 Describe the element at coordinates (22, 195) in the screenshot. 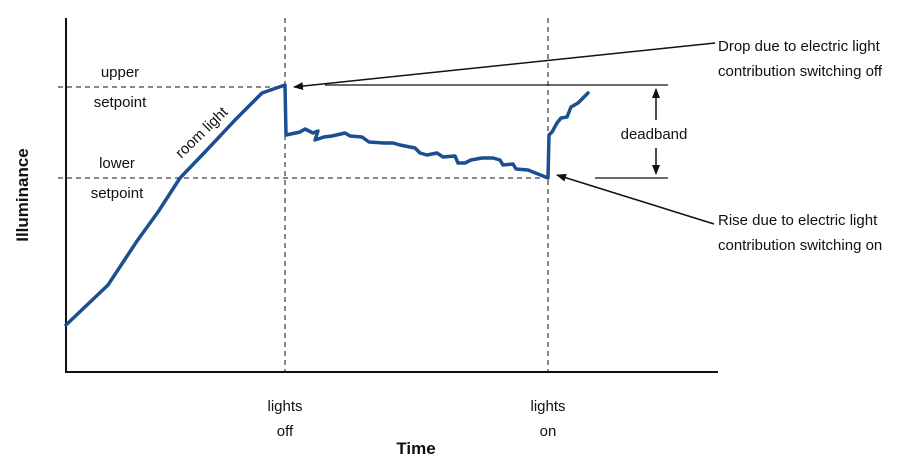

I see `y-axis-title: Illuminance` at that location.